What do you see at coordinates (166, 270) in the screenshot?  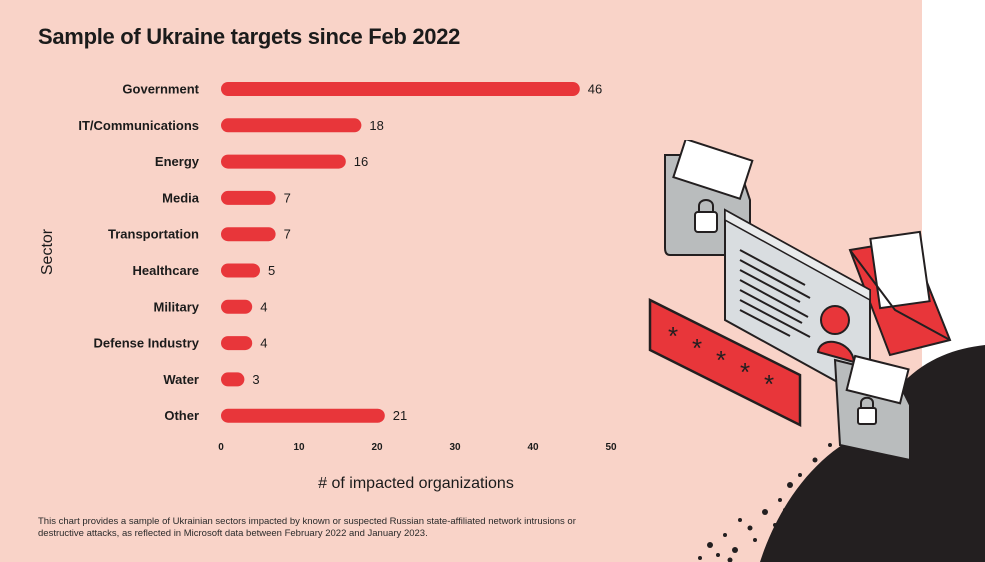 I see `category-label: Healthcare` at bounding box center [166, 270].